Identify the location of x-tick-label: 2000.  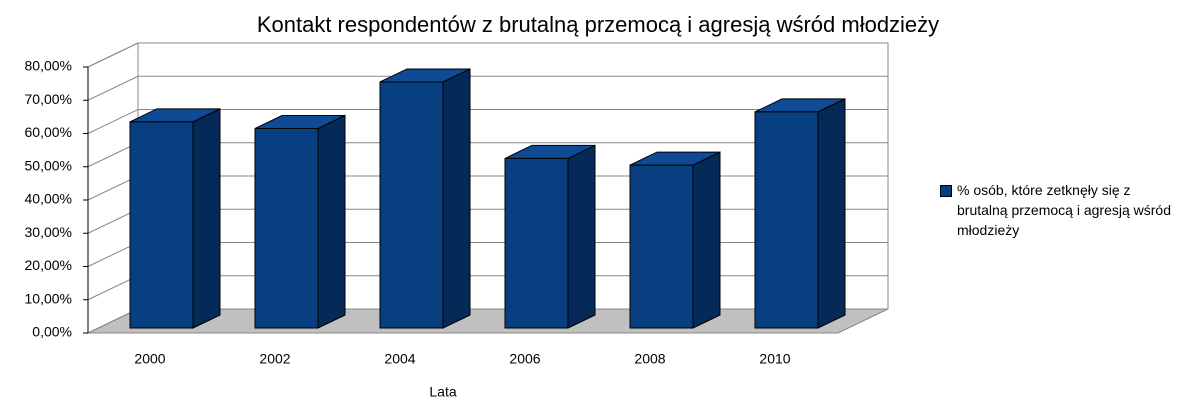
(149, 359).